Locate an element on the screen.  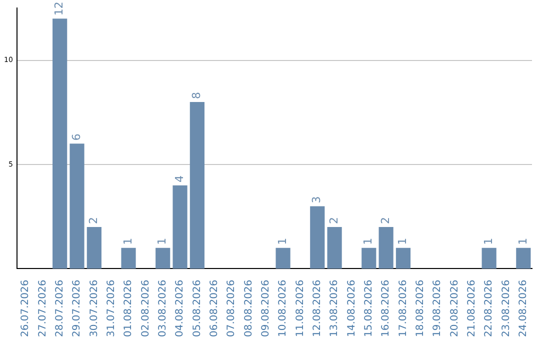
x-tick-label: 27.07.2026 is located at coordinates (42, 309).